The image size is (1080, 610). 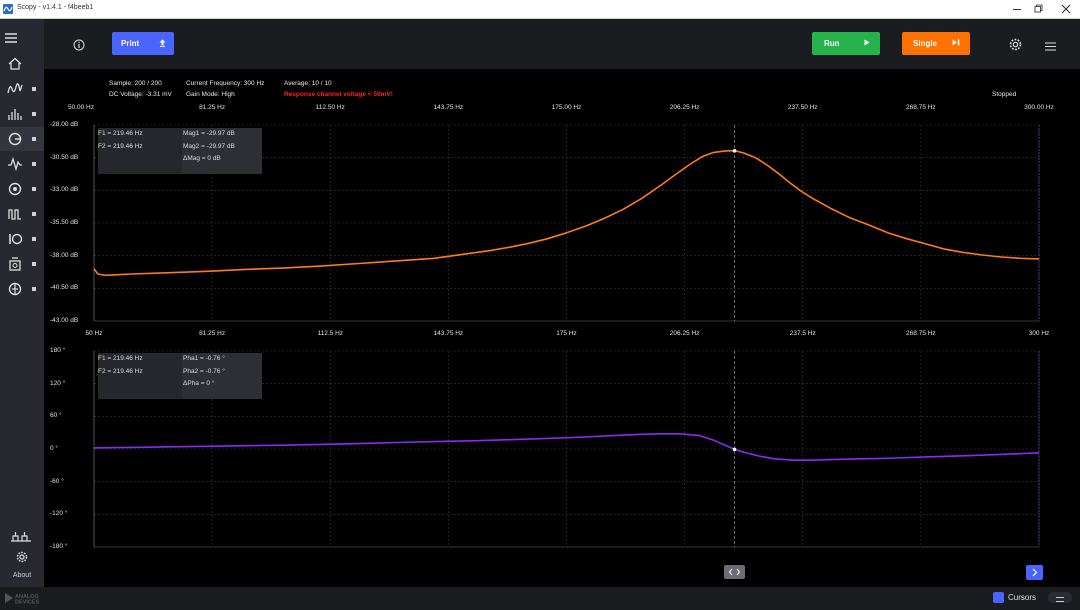 What do you see at coordinates (212, 333) in the screenshot?
I see `x-tick-label: 81.25 Hz` at bounding box center [212, 333].